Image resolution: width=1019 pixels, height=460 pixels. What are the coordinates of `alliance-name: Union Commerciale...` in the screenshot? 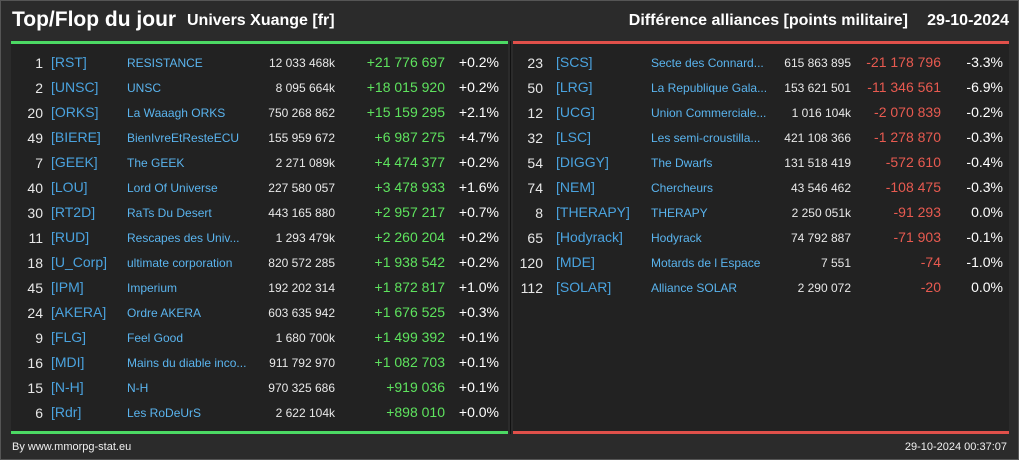 It's located at (709, 113).